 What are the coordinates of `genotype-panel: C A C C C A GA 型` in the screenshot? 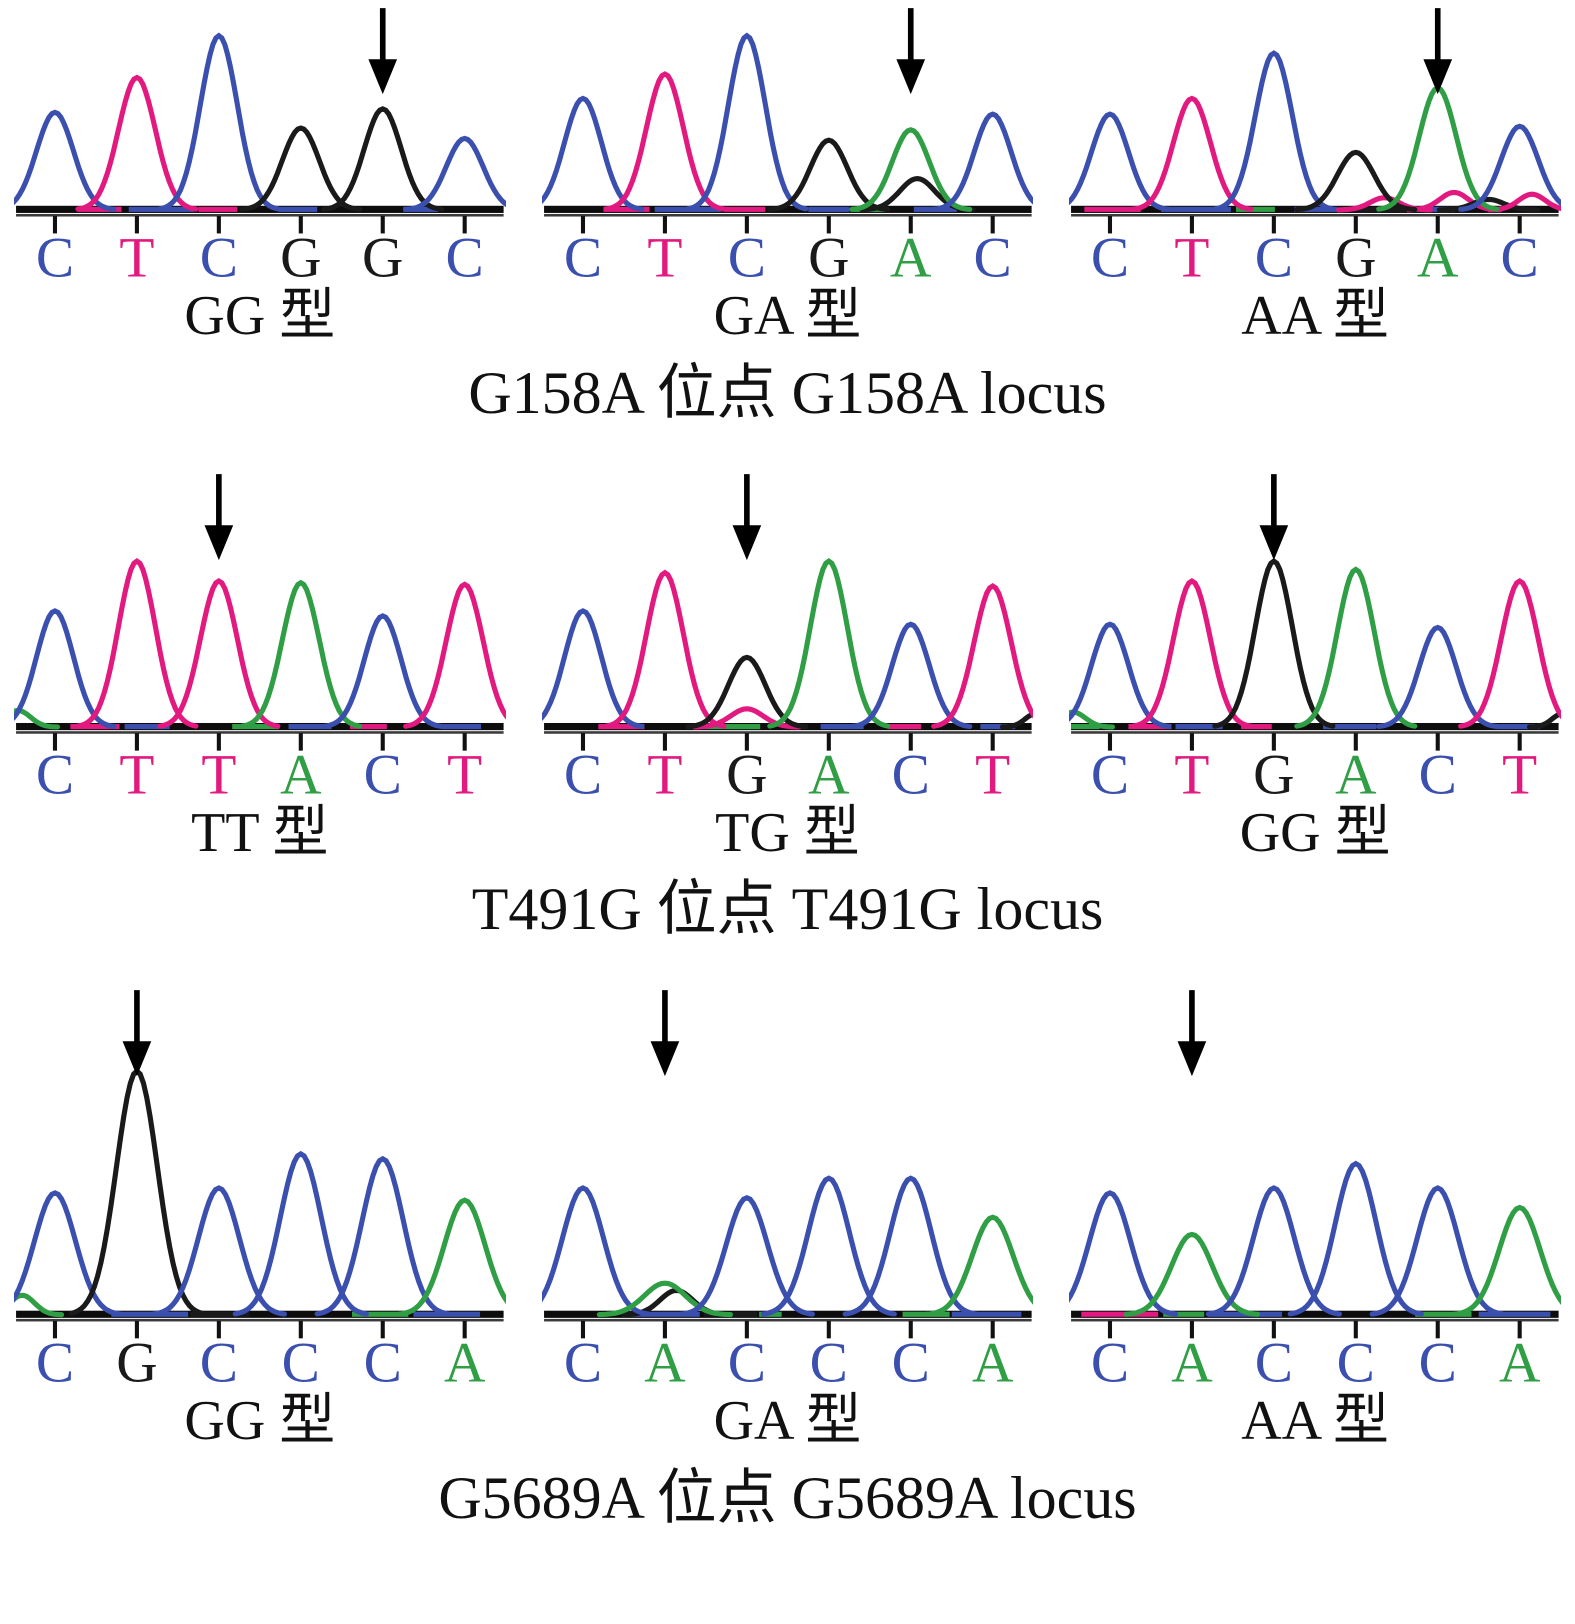 It's located at (787, 1218).